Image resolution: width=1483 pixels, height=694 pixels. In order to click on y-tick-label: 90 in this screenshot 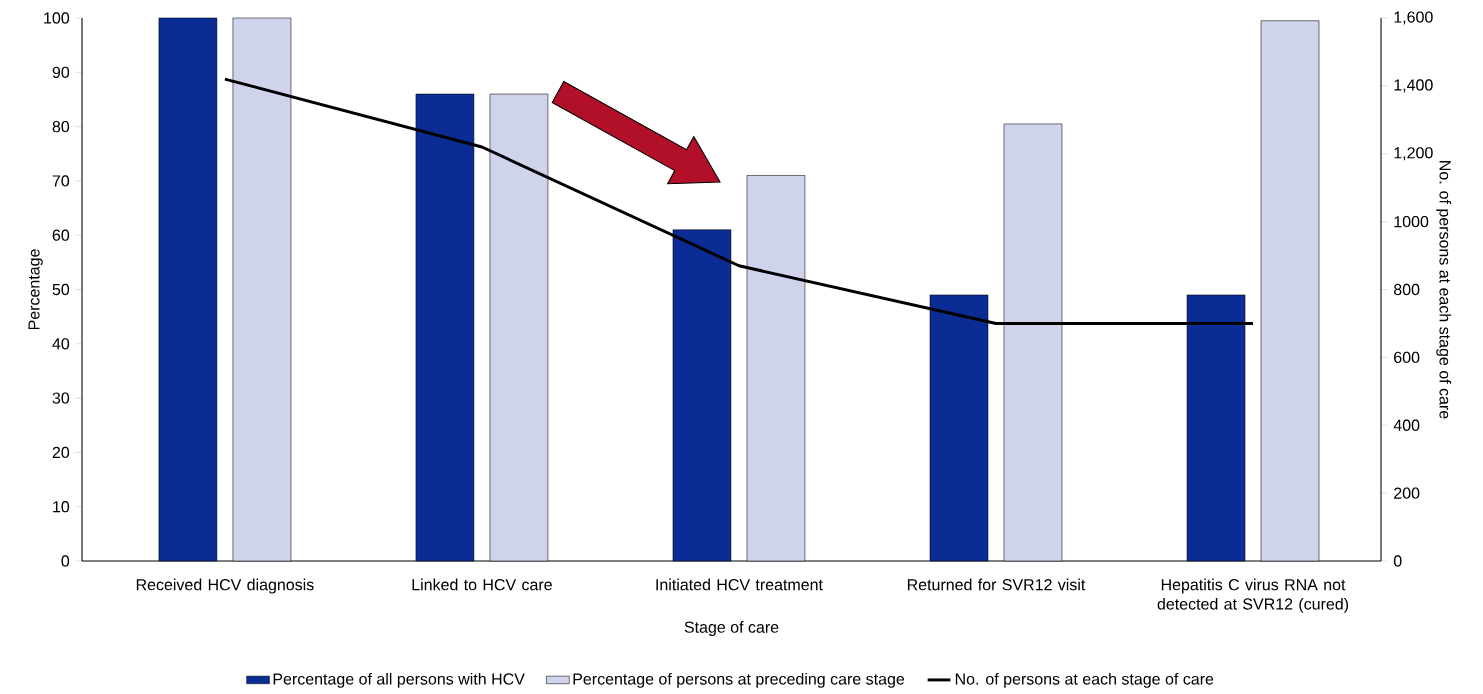, I will do `click(61, 72)`.